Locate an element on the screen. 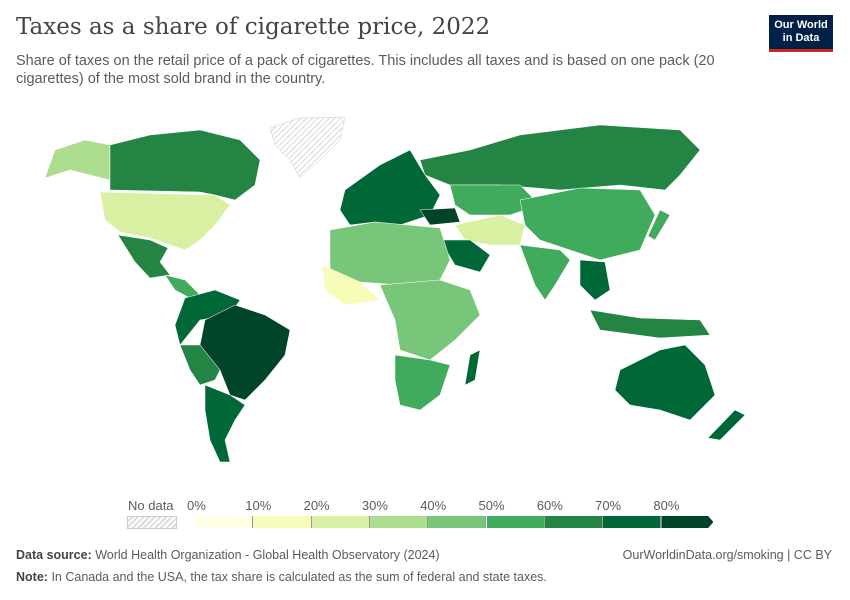  region-indonesia is located at coordinates (650, 324).